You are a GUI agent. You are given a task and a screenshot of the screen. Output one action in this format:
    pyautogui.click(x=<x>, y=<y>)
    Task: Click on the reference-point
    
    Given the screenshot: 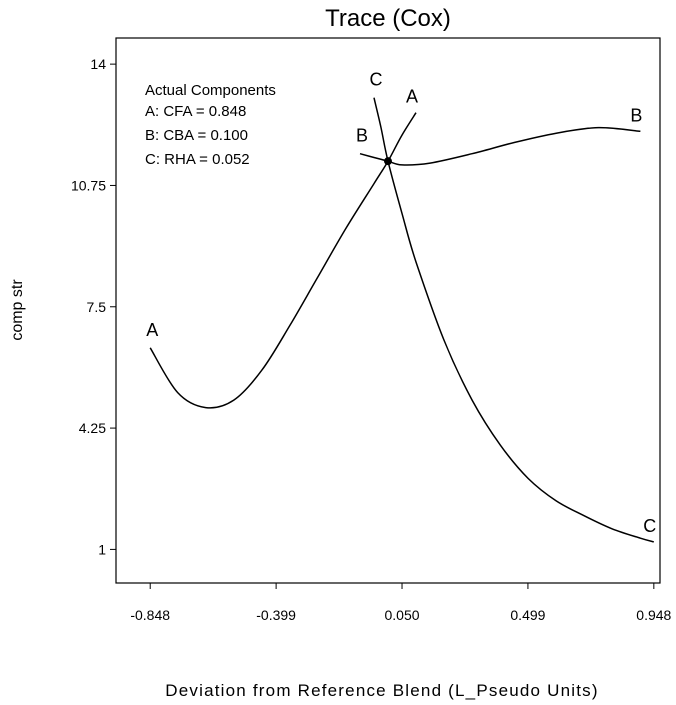 What is the action you would take?
    pyautogui.click(x=388, y=161)
    